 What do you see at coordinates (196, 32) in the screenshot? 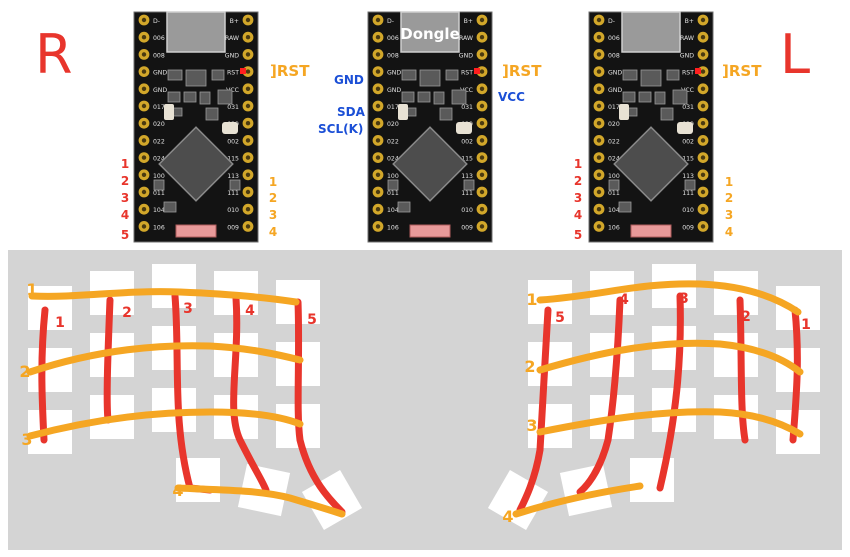
I see `usb-connector` at bounding box center [196, 32].